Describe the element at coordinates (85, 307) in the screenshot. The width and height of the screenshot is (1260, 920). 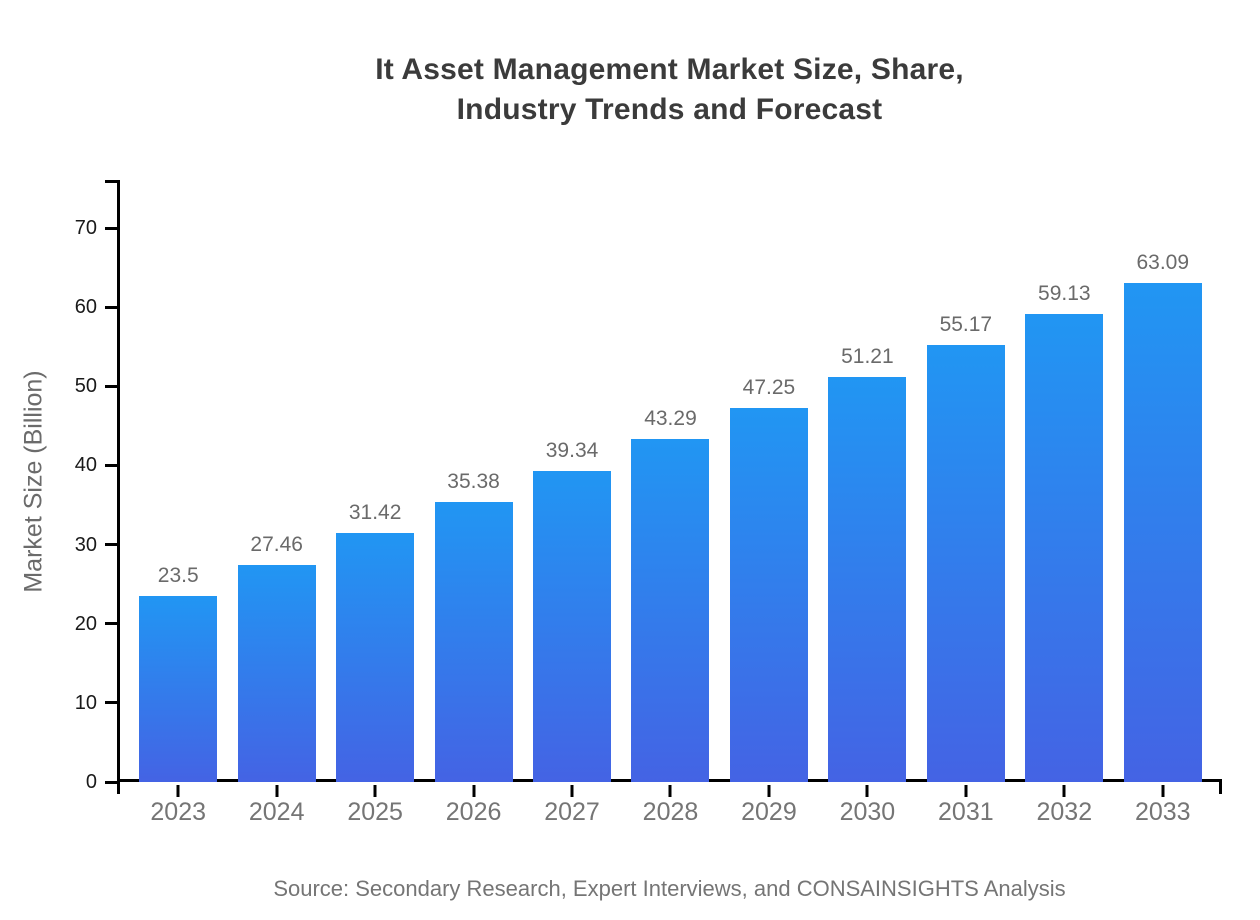
I see `y-tick-label: 60` at that location.